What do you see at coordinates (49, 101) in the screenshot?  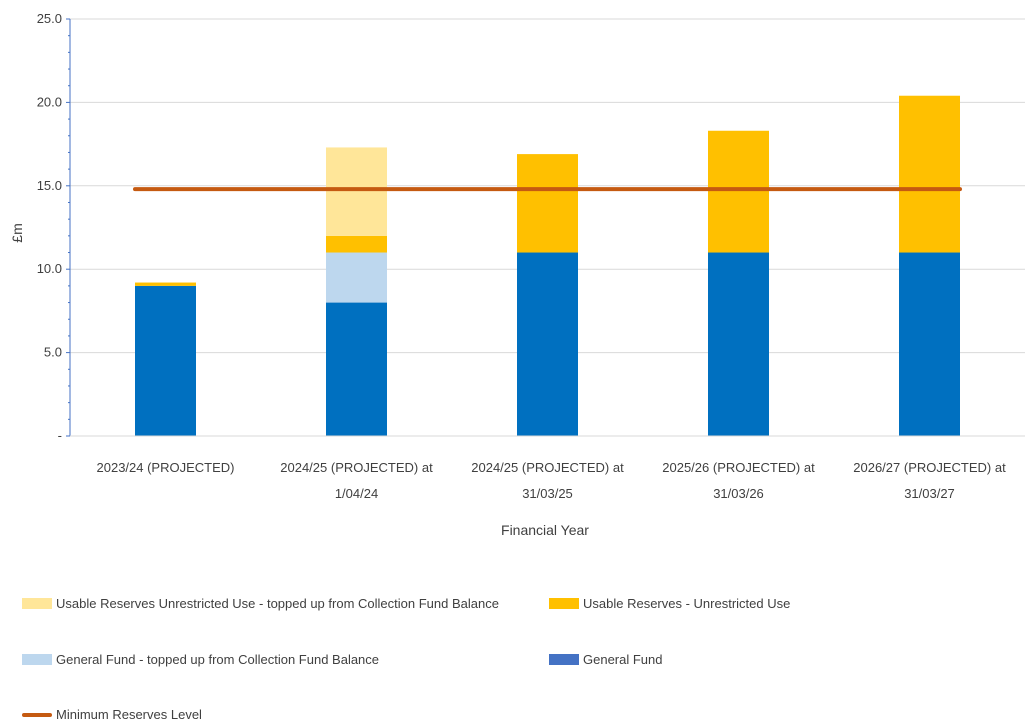 I see `y-tick-label: 20.0` at bounding box center [49, 101].